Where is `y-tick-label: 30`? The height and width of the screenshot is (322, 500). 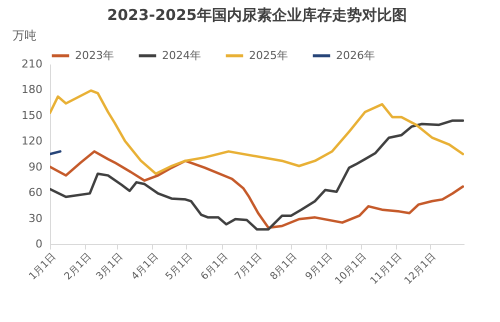
y-tick-label: 30 is located at coordinates (35, 218).